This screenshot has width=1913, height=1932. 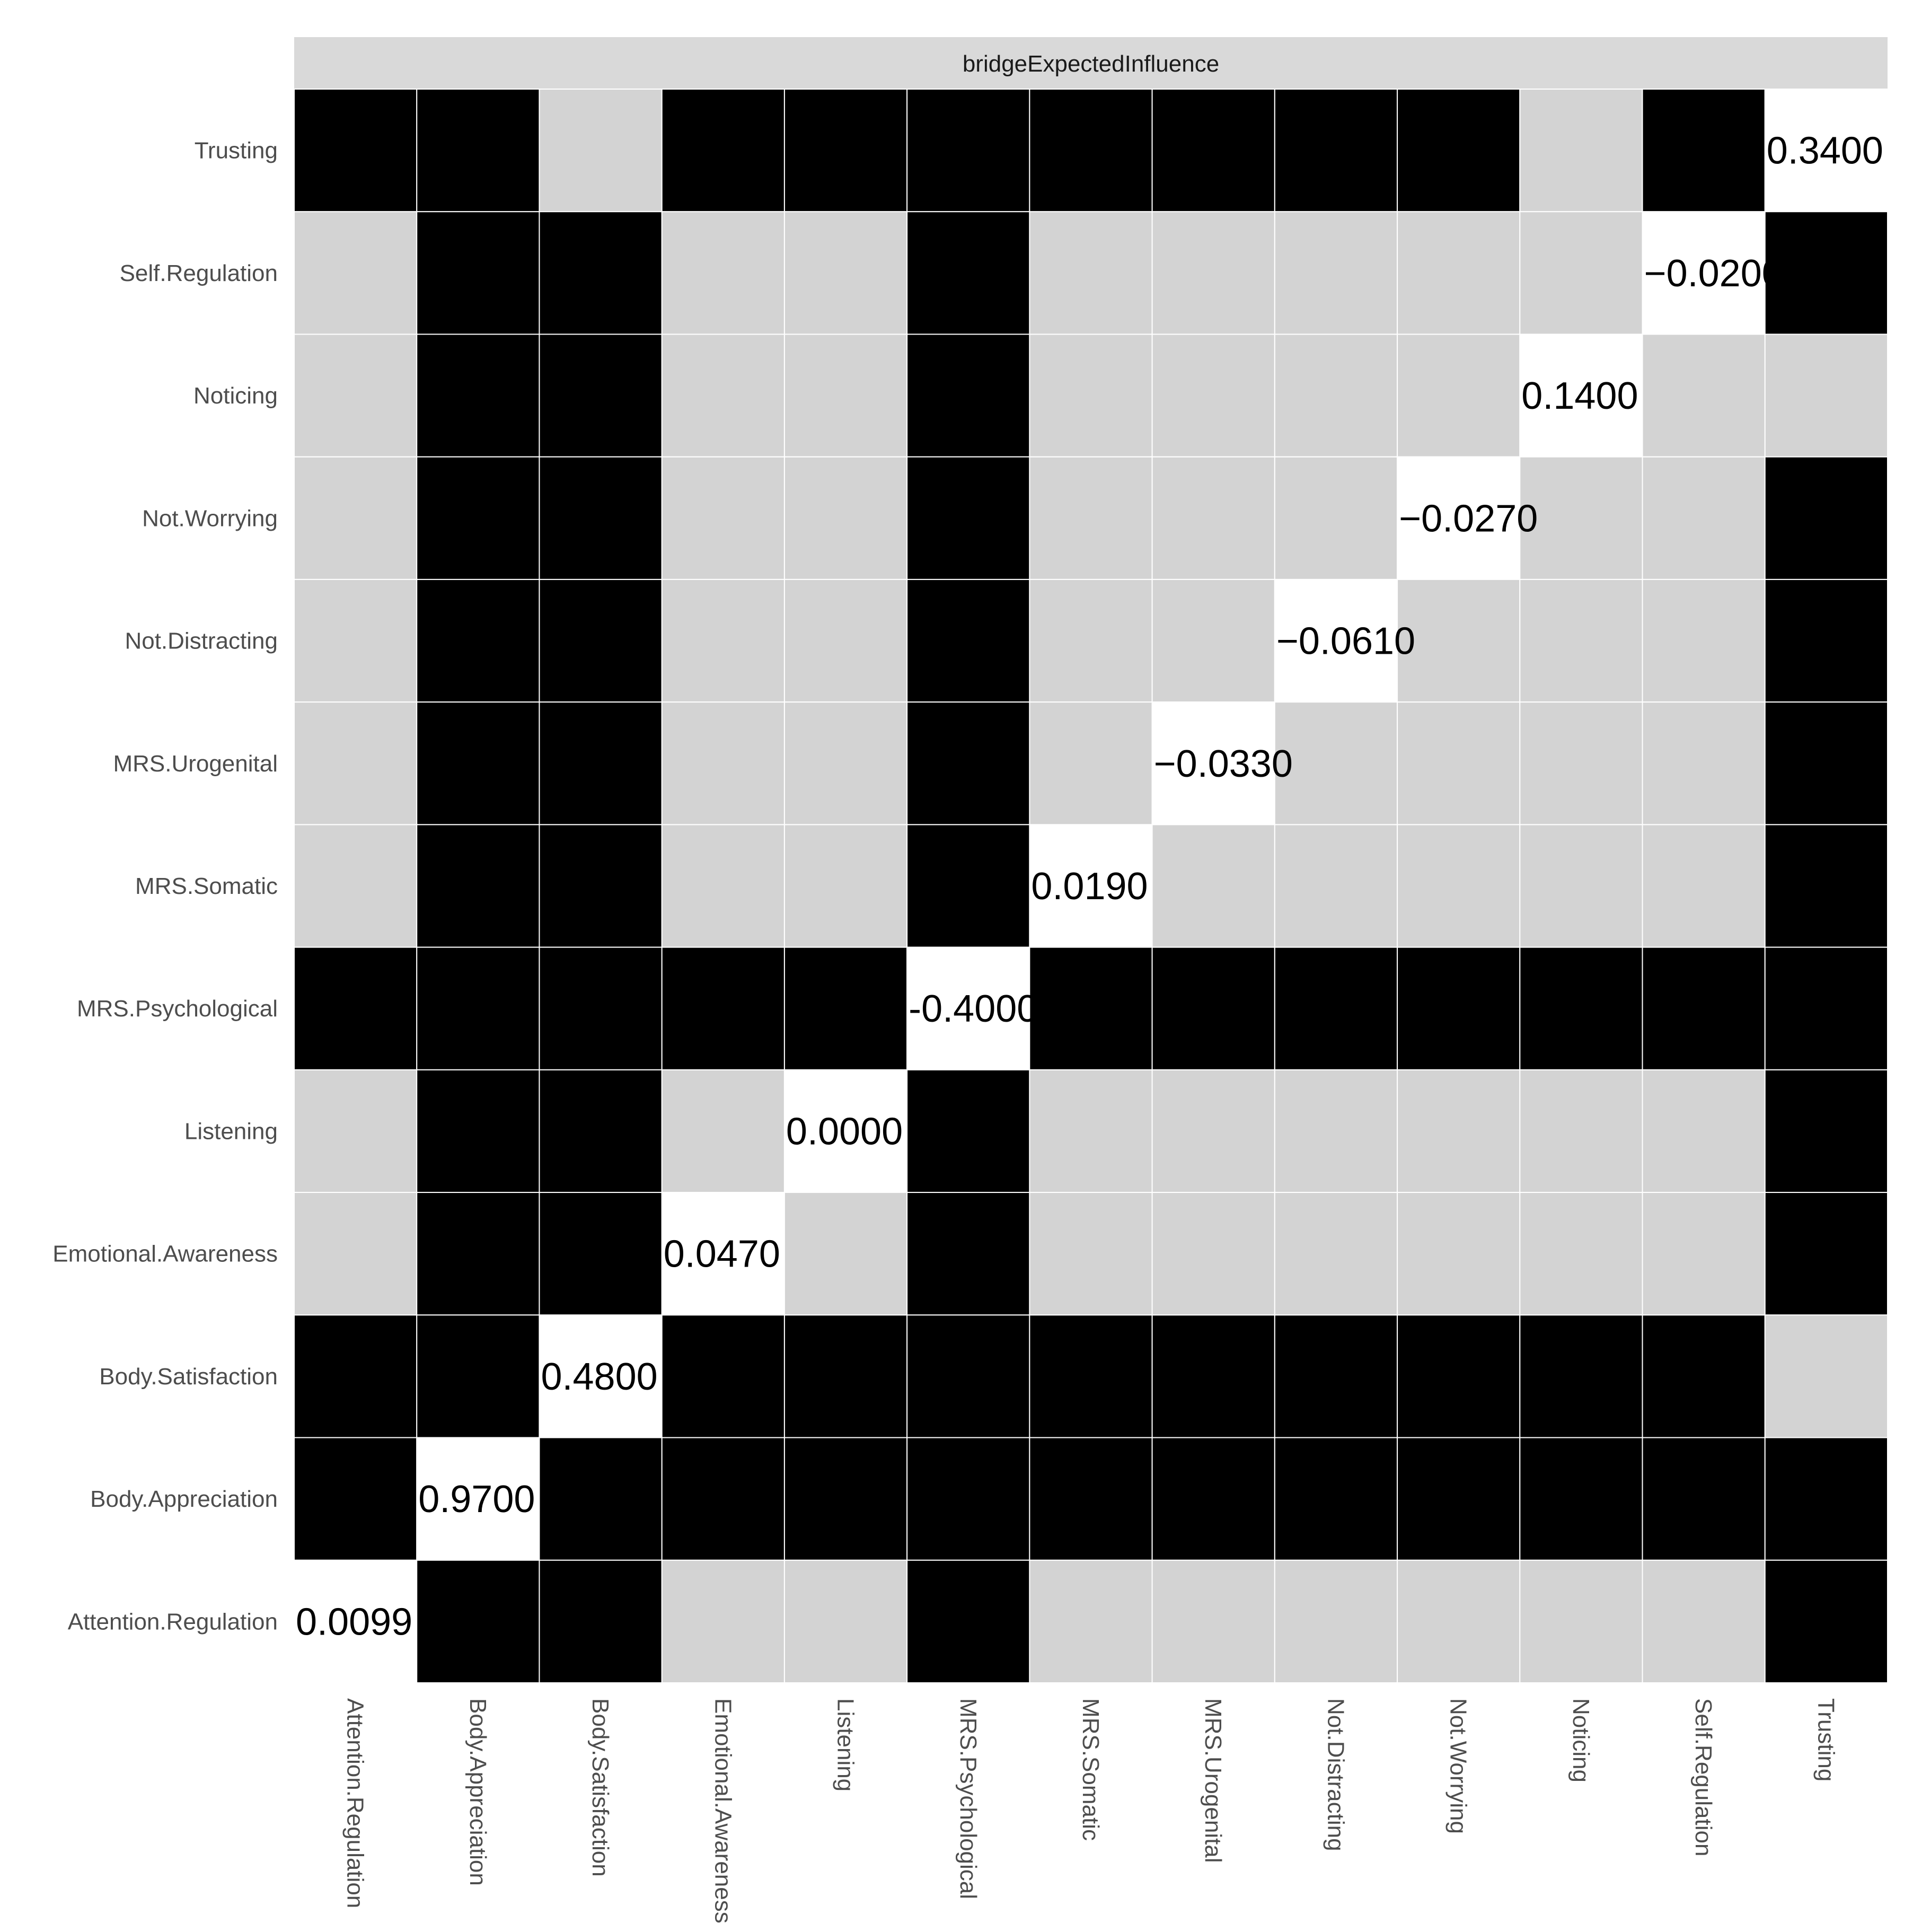 What do you see at coordinates (207, 886) in the screenshot?
I see `y-tick-label-mrs-somatic: MRS.Somatic` at bounding box center [207, 886].